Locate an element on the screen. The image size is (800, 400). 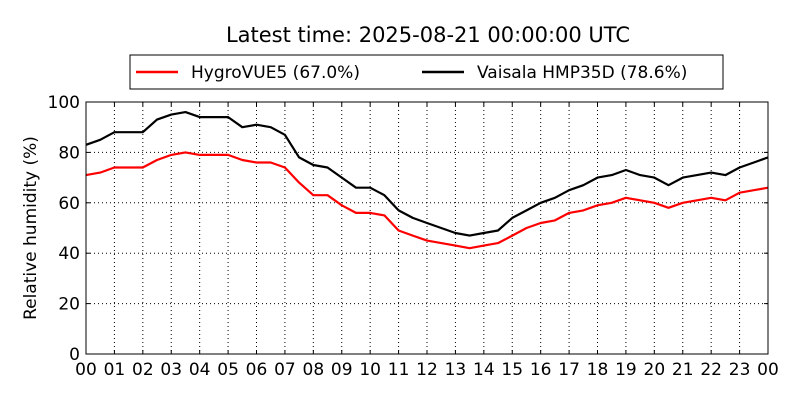
x-tick-label: 05 is located at coordinates (228, 370).